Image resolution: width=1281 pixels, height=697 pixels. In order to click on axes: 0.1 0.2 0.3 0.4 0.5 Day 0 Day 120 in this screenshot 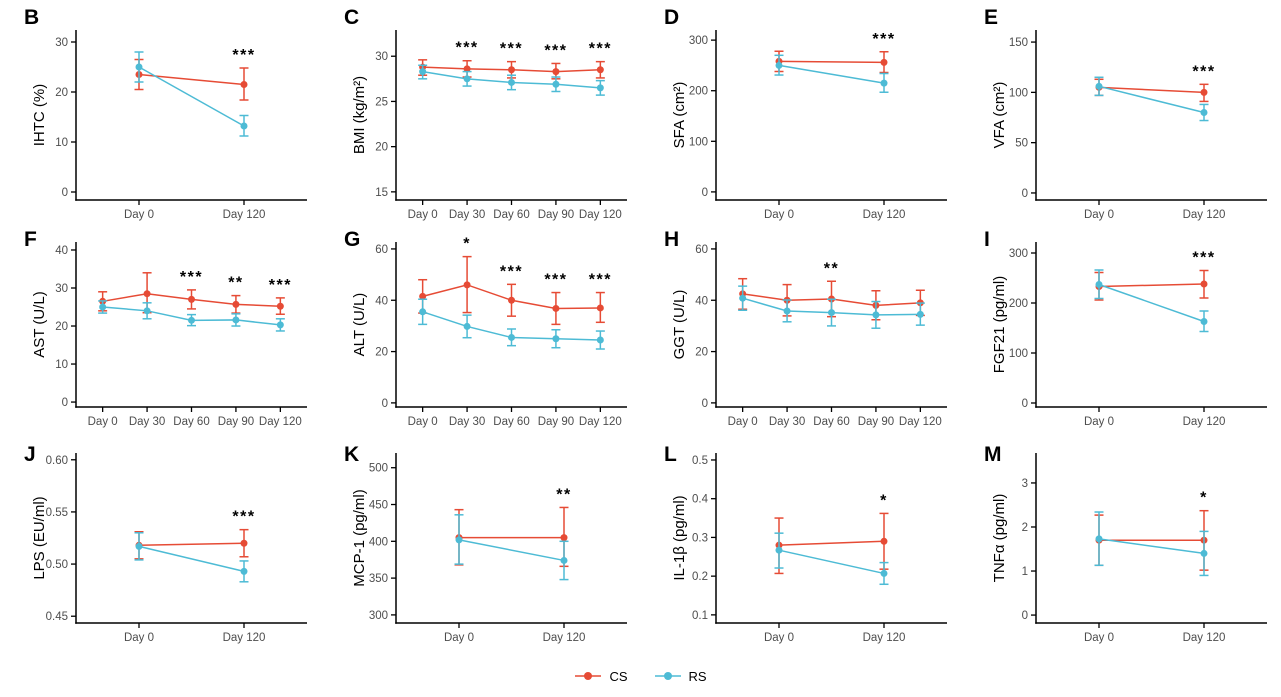, I will do `click(819, 548)`.